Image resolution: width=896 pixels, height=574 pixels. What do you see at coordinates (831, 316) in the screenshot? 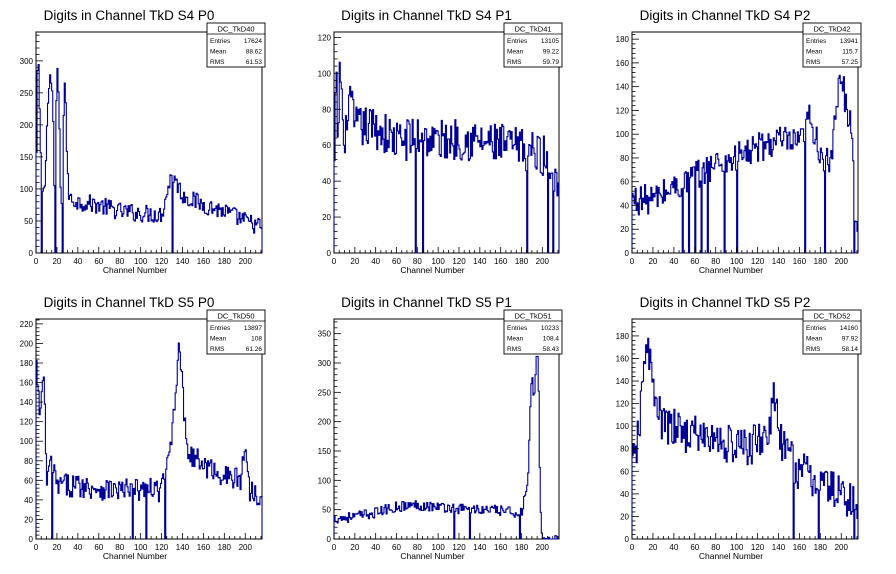
I see `stats-box-name: DC_TkD52` at bounding box center [831, 316].